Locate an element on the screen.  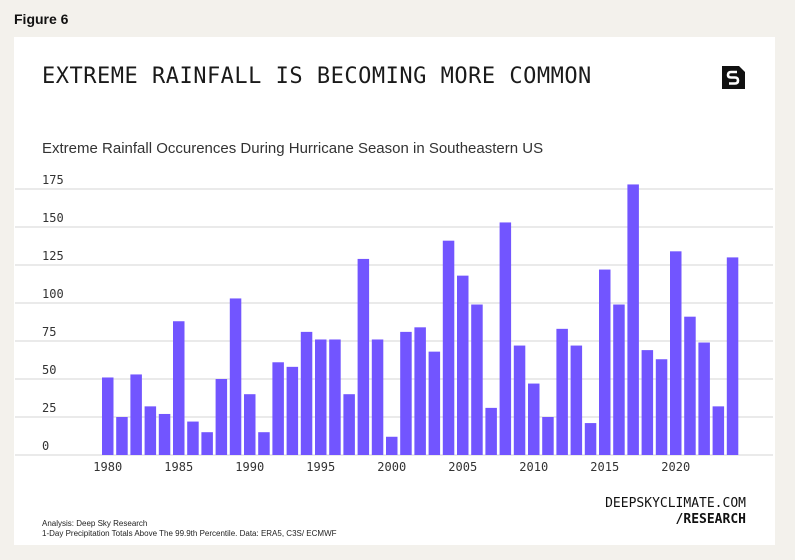
x-tick-label: 2010 is located at coordinates (533, 467).